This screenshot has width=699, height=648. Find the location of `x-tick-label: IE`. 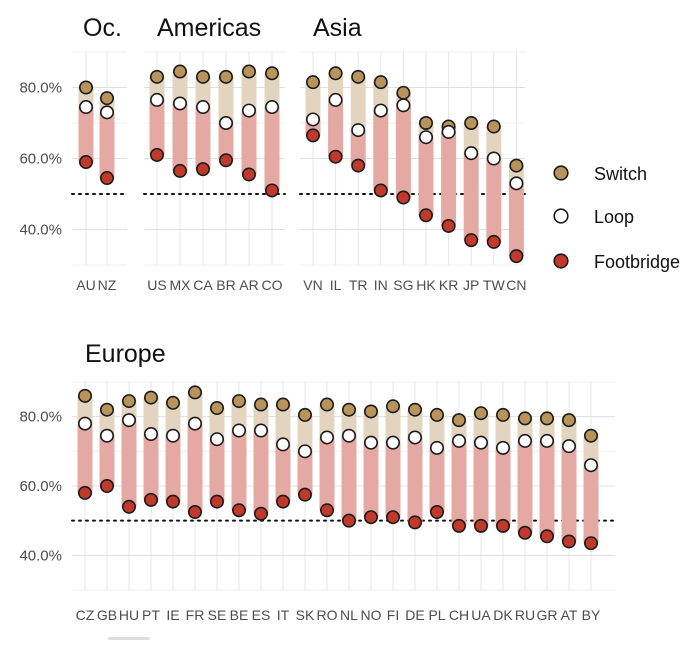

x-tick-label: IE is located at coordinates (172, 615).